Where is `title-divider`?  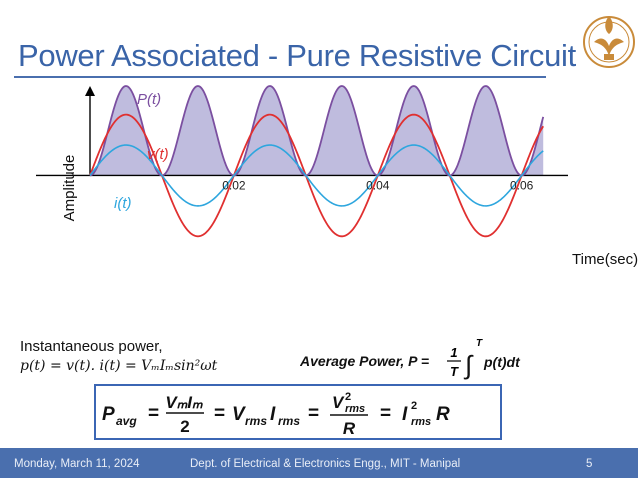 title-divider is located at coordinates (280, 77).